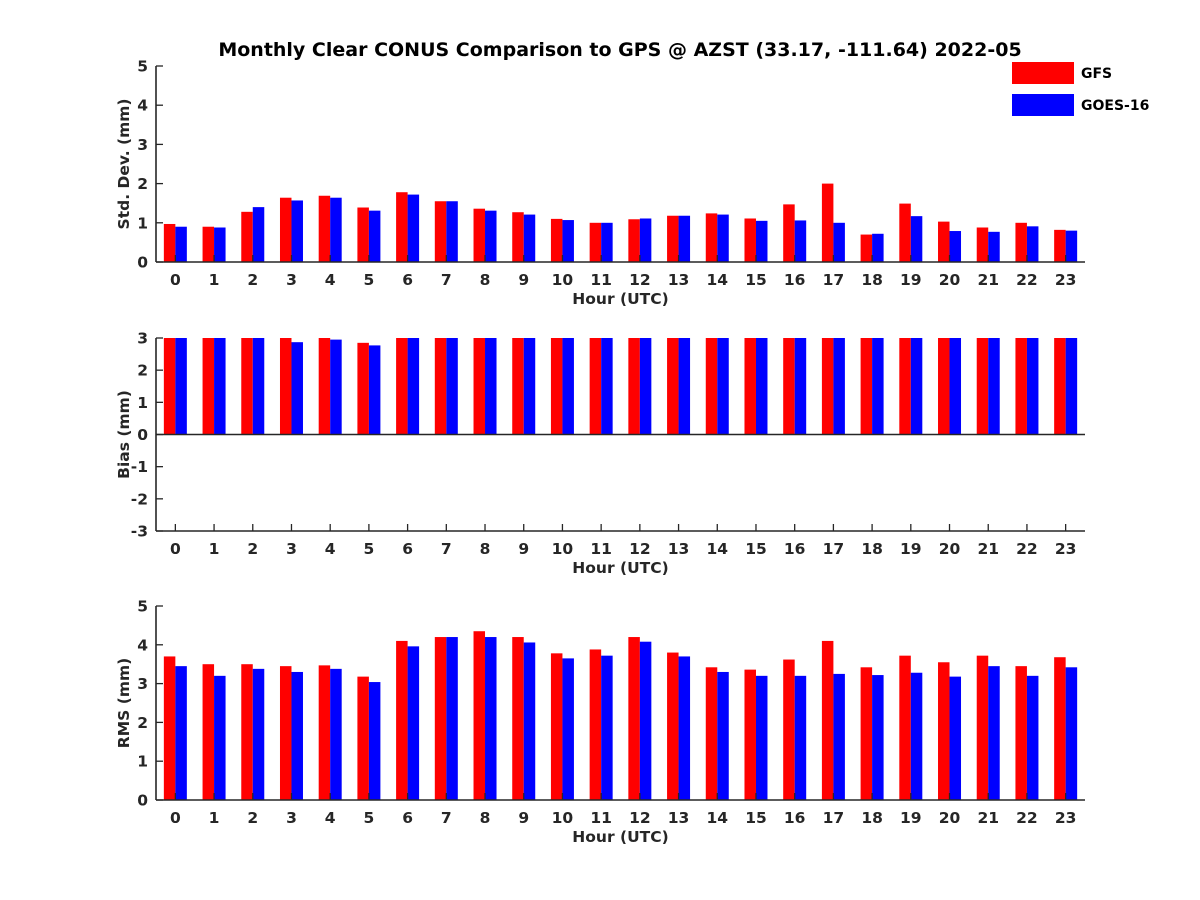 Image resolution: width=1200 pixels, height=900 pixels. Describe the element at coordinates (640, 818) in the screenshot. I see `x-tick-label: 12` at that location.